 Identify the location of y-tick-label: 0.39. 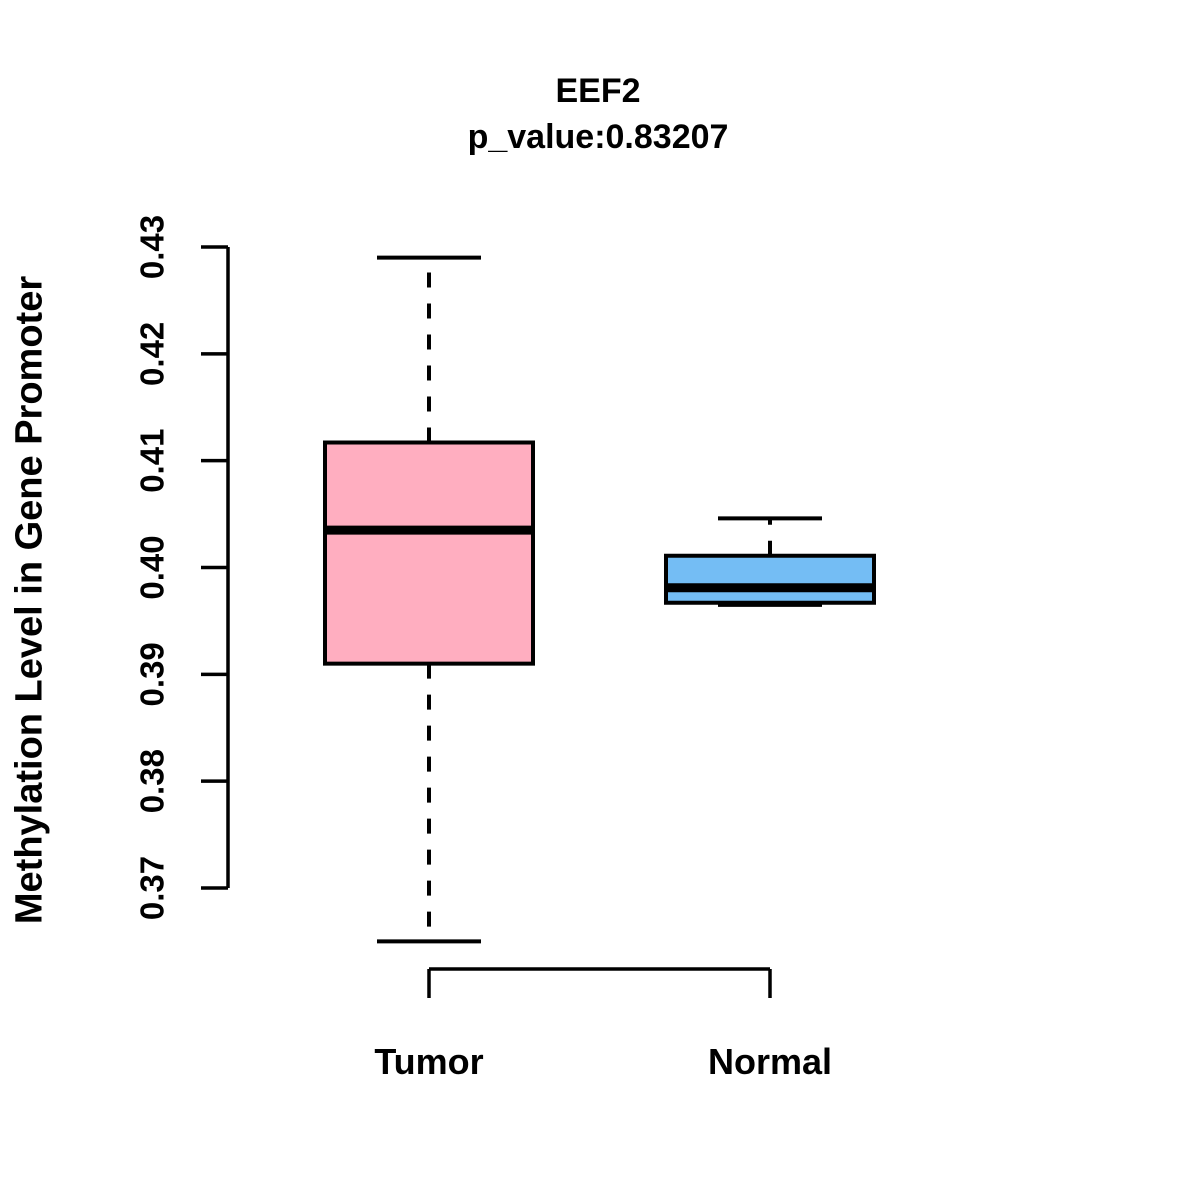
(152, 674).